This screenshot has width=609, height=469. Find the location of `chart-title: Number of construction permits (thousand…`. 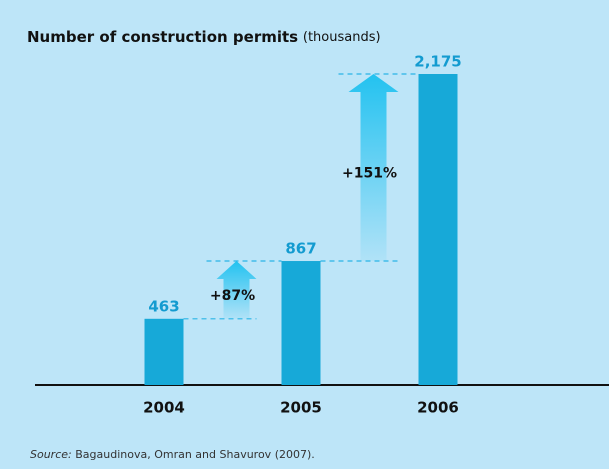

chart-title: Number of construction permits (thousand… is located at coordinates (204, 37).